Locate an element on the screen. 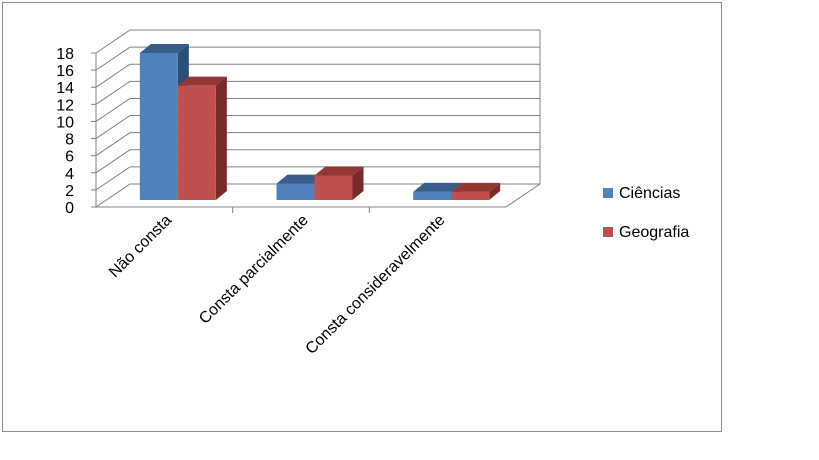 The height and width of the screenshot is (460, 819). category-label-0: Não consta is located at coordinates (140, 246).